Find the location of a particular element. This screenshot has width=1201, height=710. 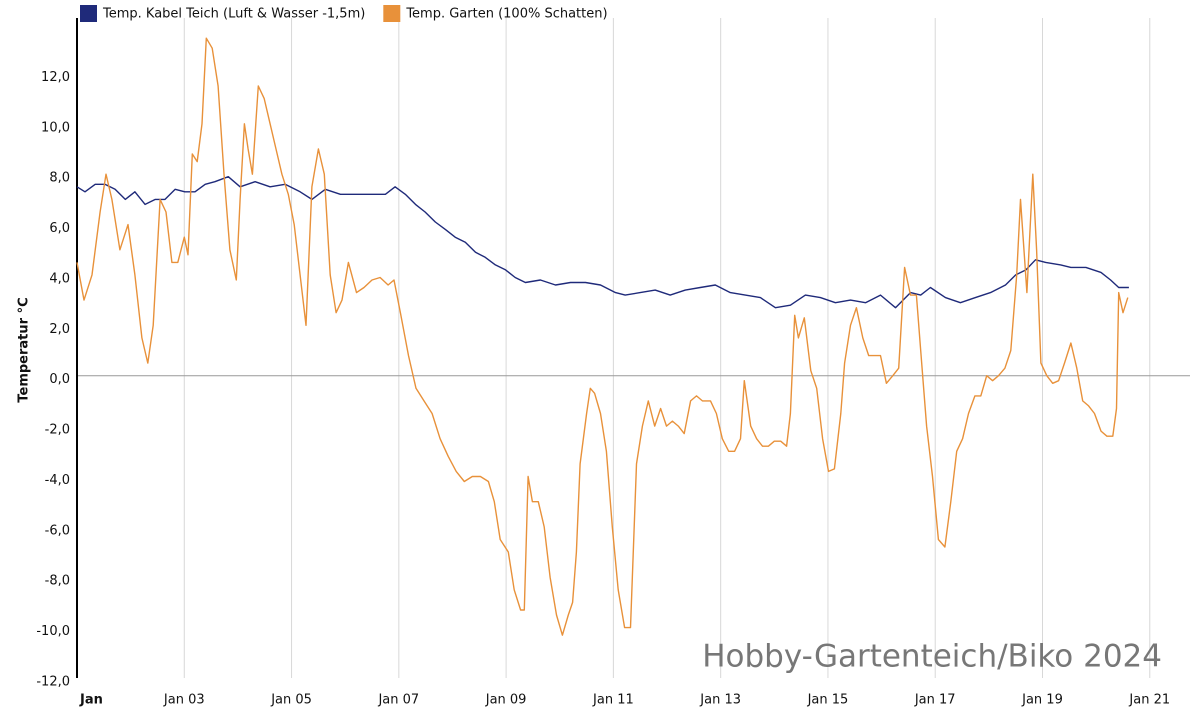

y-tick-label: 10,0 is located at coordinates (55, 127).